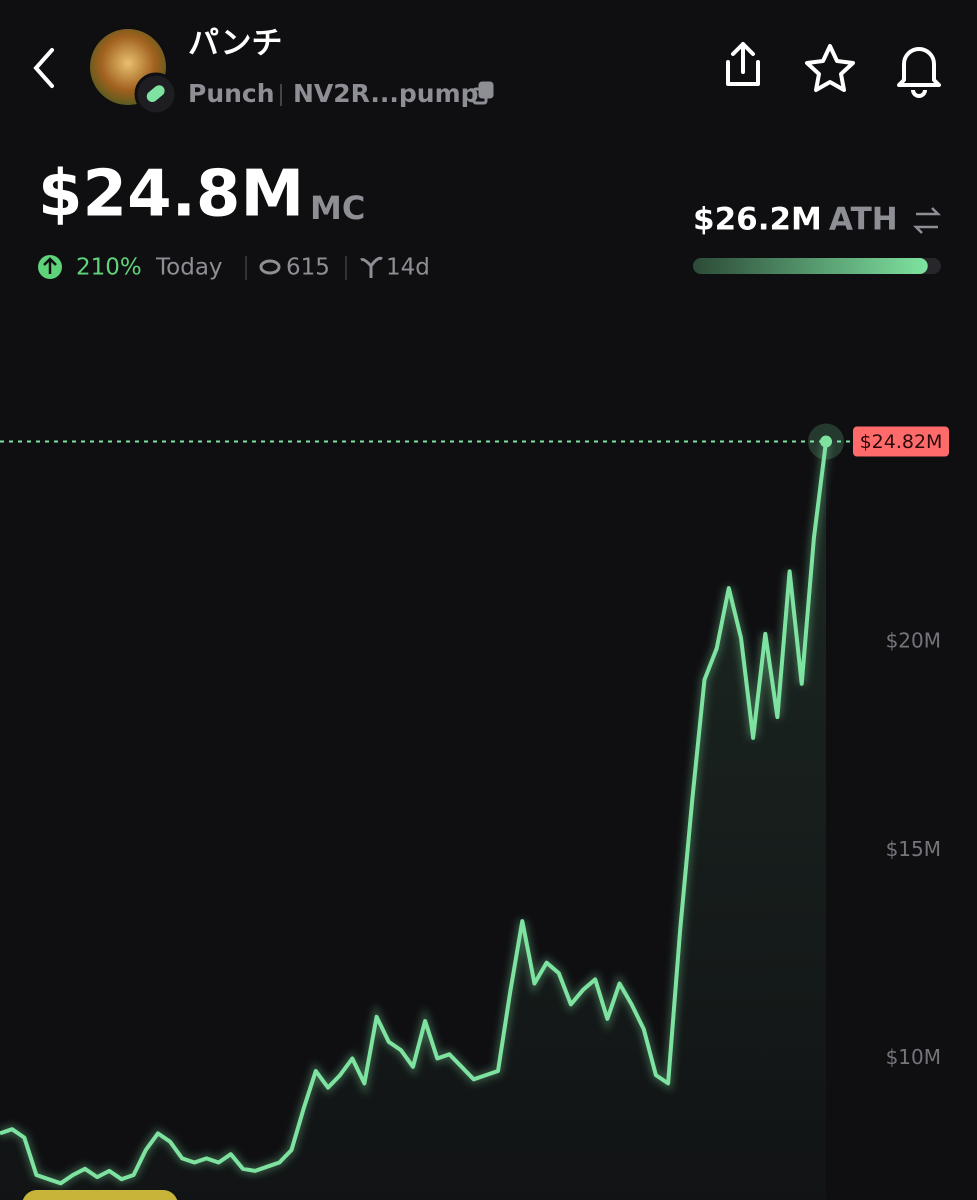  Describe the element at coordinates (270, 267) in the screenshot. I see `eye-icon` at that location.